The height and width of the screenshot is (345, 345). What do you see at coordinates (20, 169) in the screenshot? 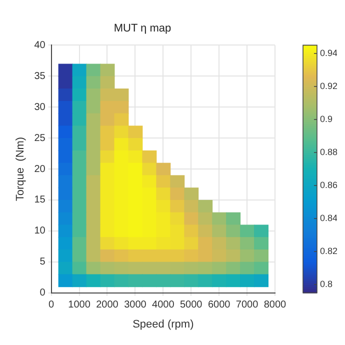
I see `y-axis-title: Torque (Nm)` at bounding box center [20, 169].